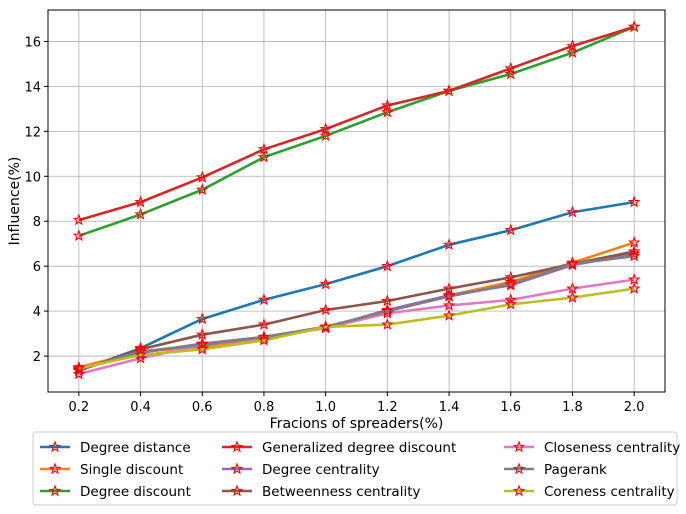 The image size is (686, 514). What do you see at coordinates (32, 42) in the screenshot?
I see `y-tick-label: 16` at bounding box center [32, 42].